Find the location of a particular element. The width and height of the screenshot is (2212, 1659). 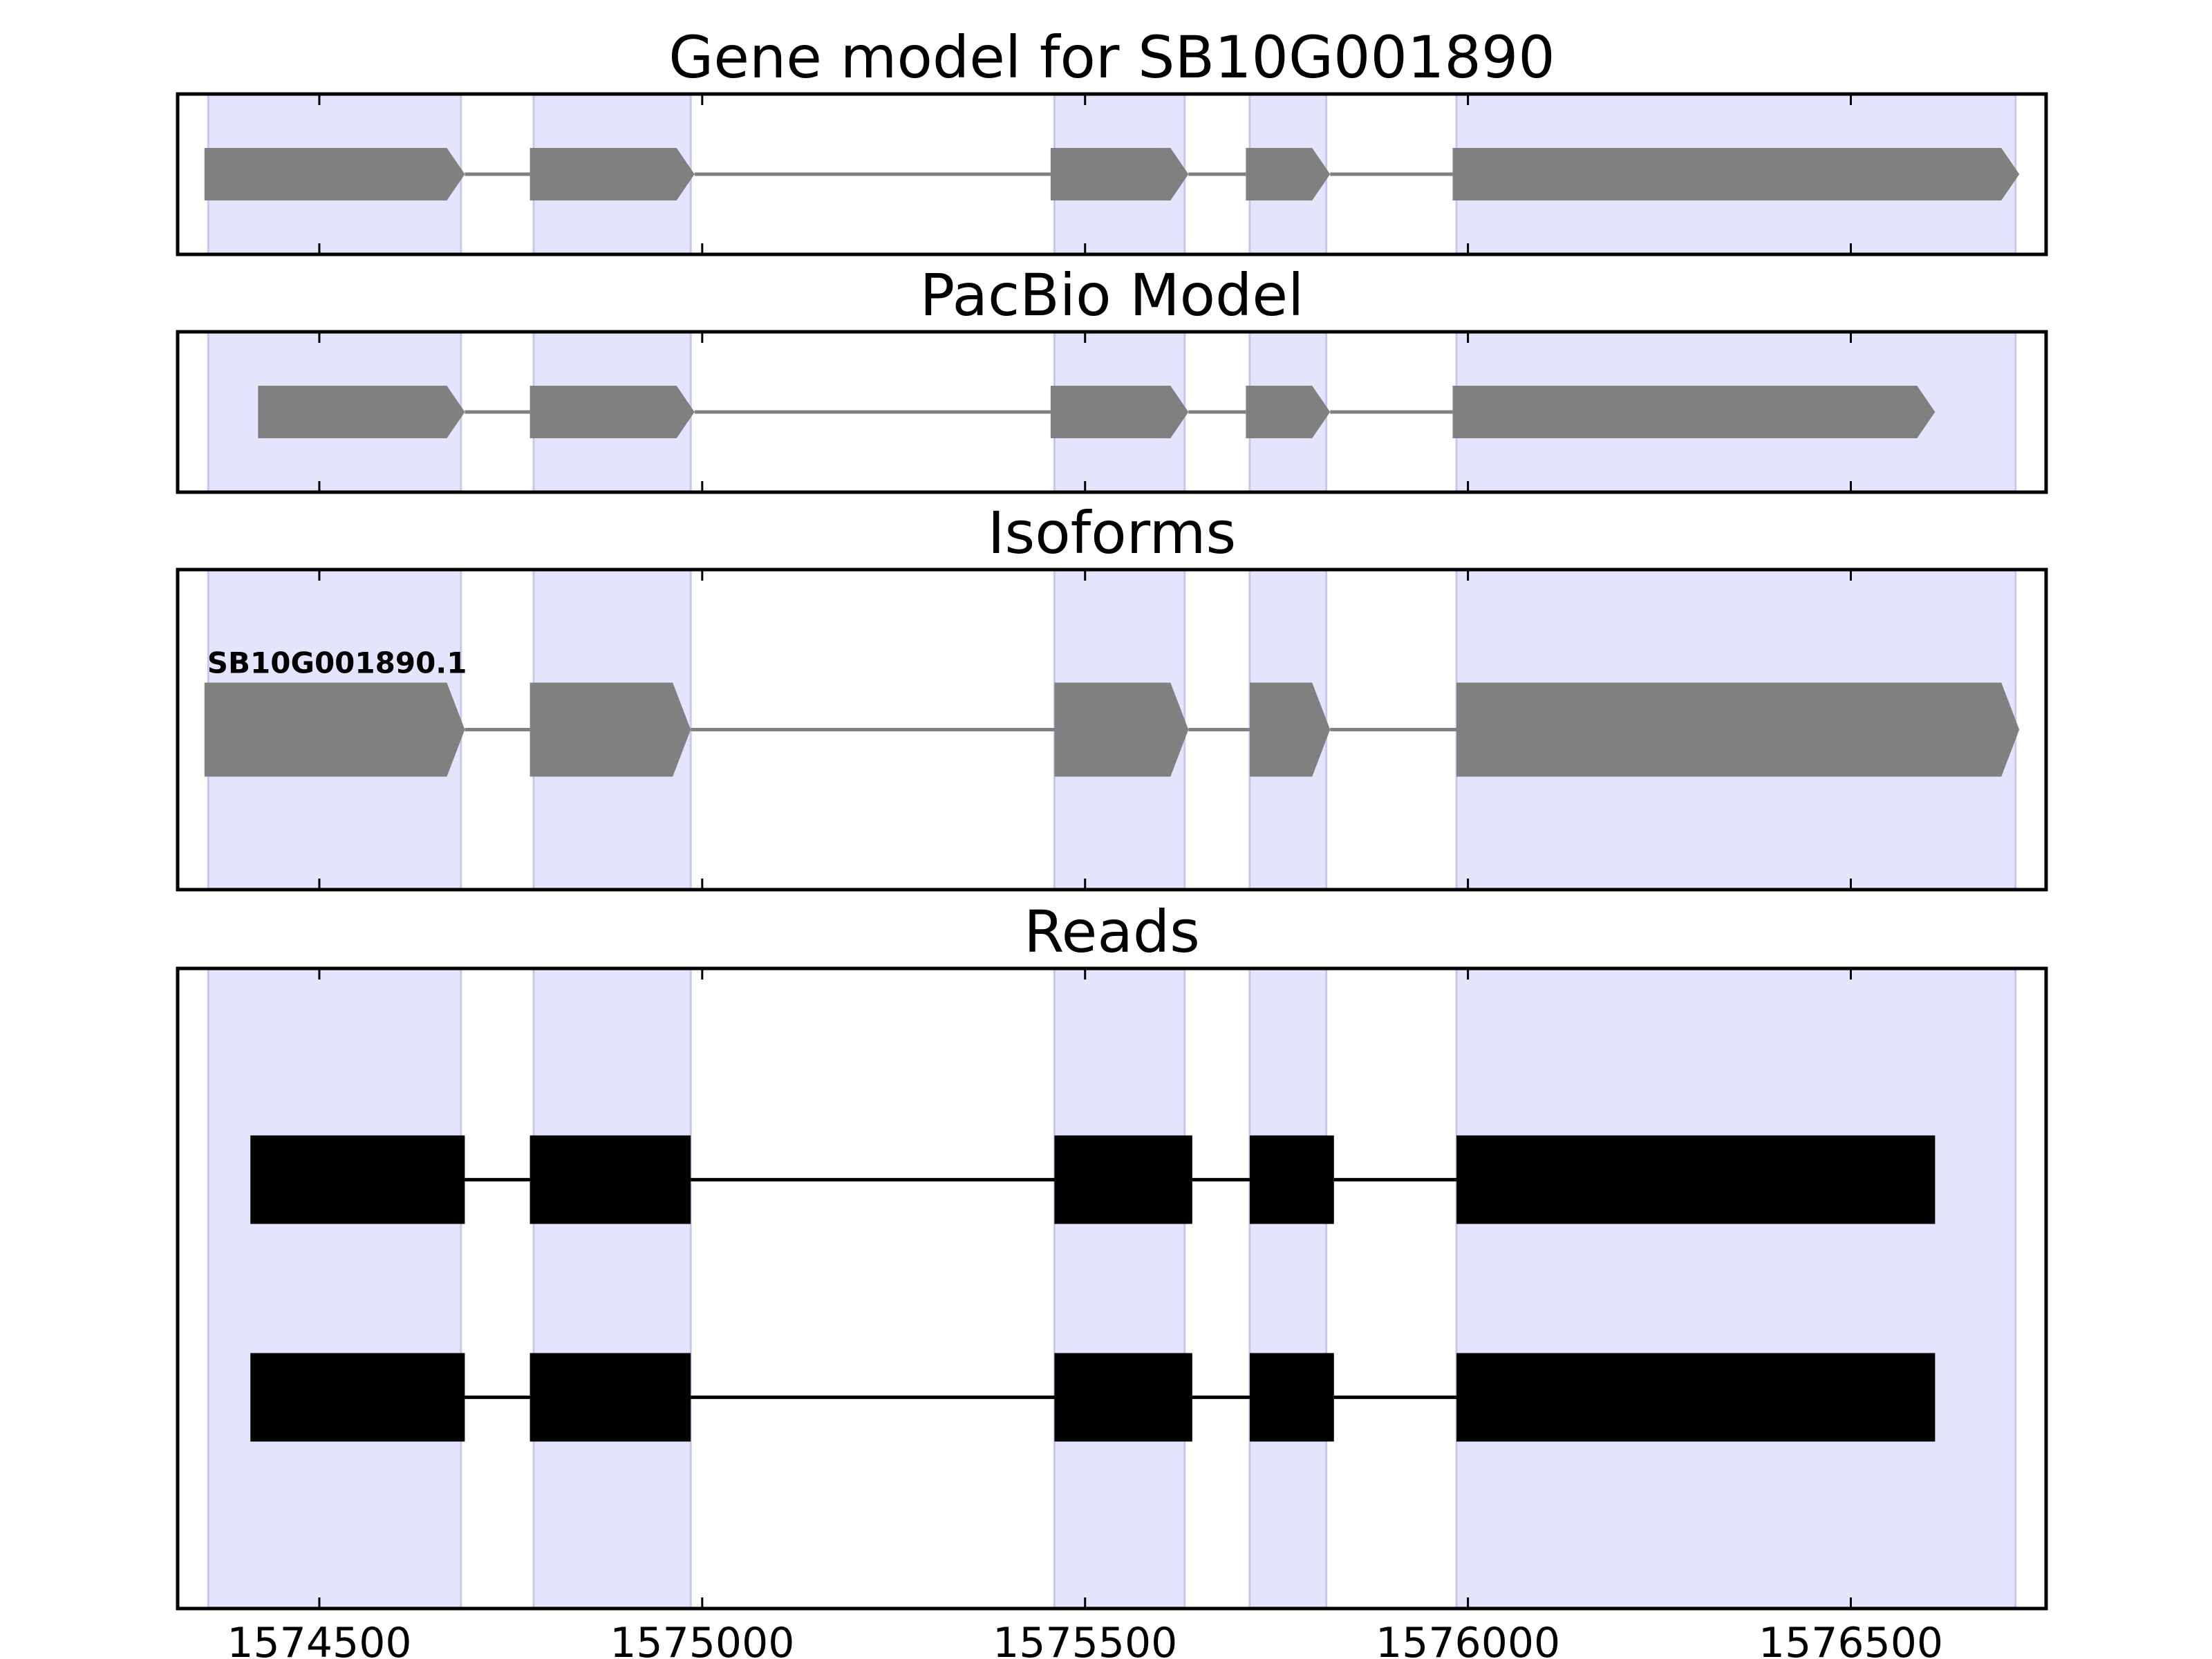

x-axis: 1574500 1575000 1575500 1576000 1576500 is located at coordinates (1085, 1639).